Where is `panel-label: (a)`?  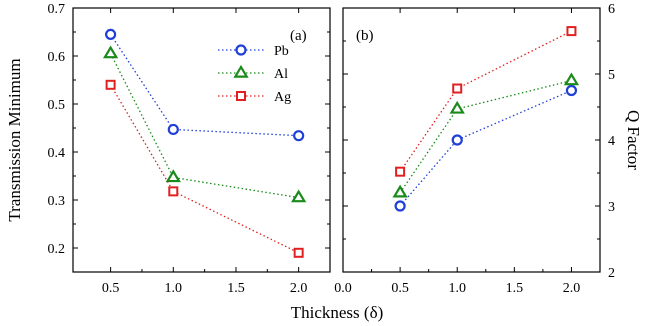 panel-label: (a) is located at coordinates (298, 36).